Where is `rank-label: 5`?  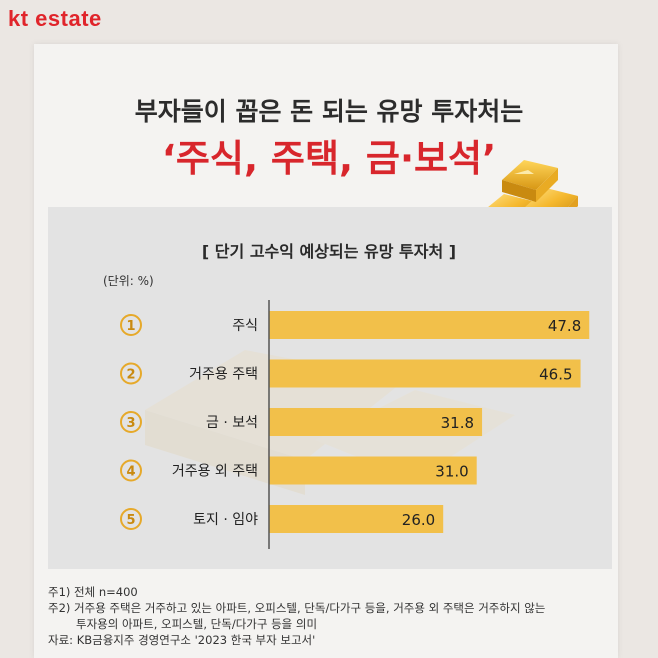
rank-label: 5 is located at coordinates (130, 520).